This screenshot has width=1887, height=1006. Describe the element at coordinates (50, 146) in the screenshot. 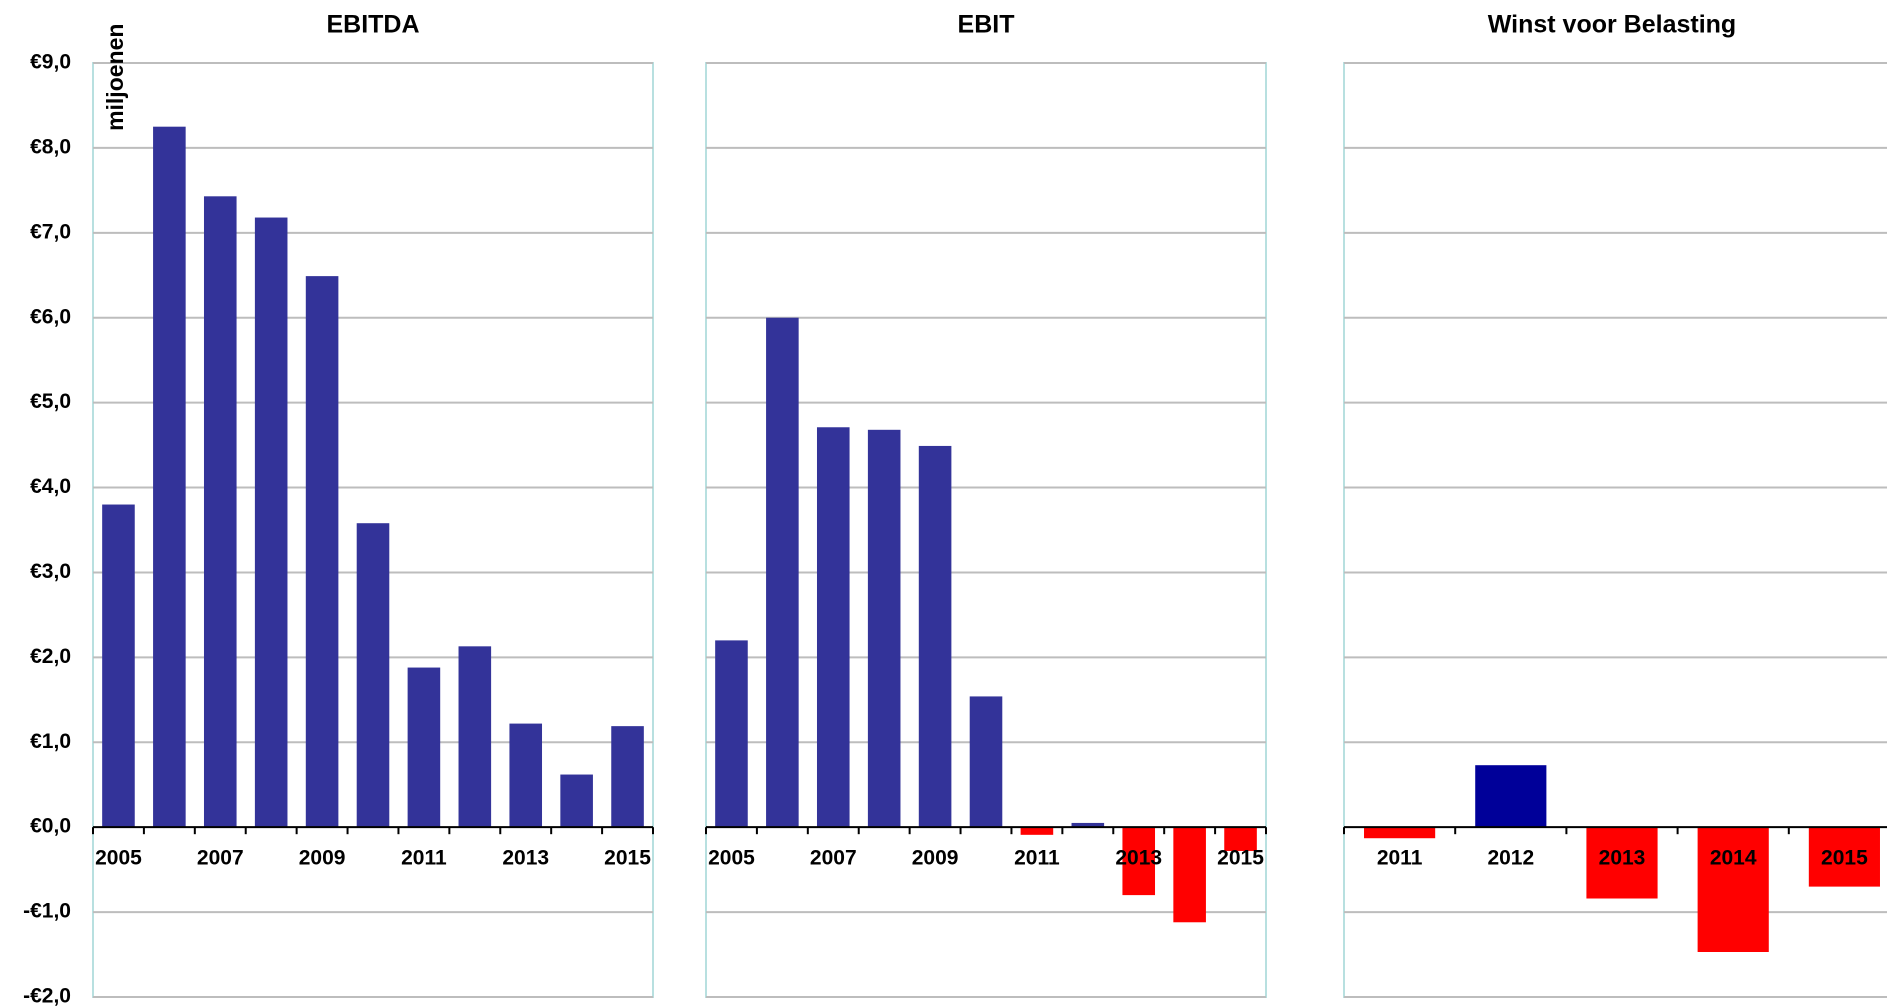

I see `y-tick-label: €8,0` at that location.